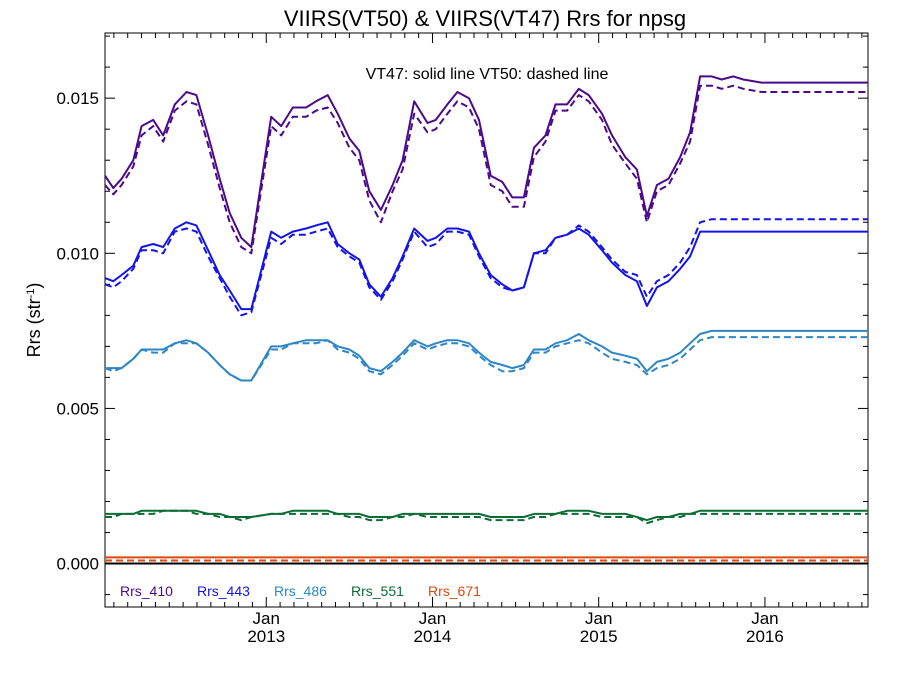  Describe the element at coordinates (599, 636) in the screenshot. I see `x-tick-label-year: 2015` at that location.